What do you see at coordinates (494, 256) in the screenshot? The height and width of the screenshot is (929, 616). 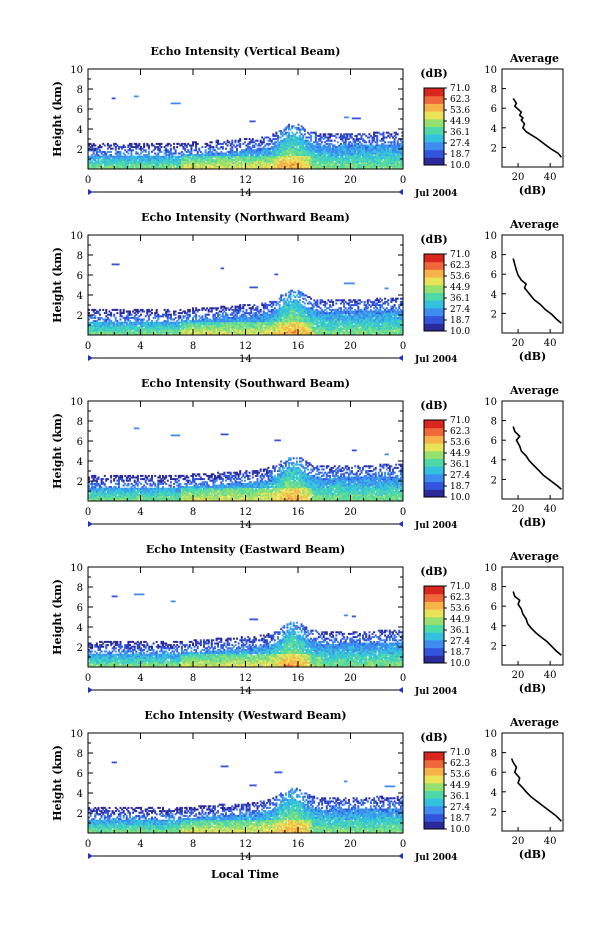 I see `avg-y-tick-label: 8` at bounding box center [494, 256].